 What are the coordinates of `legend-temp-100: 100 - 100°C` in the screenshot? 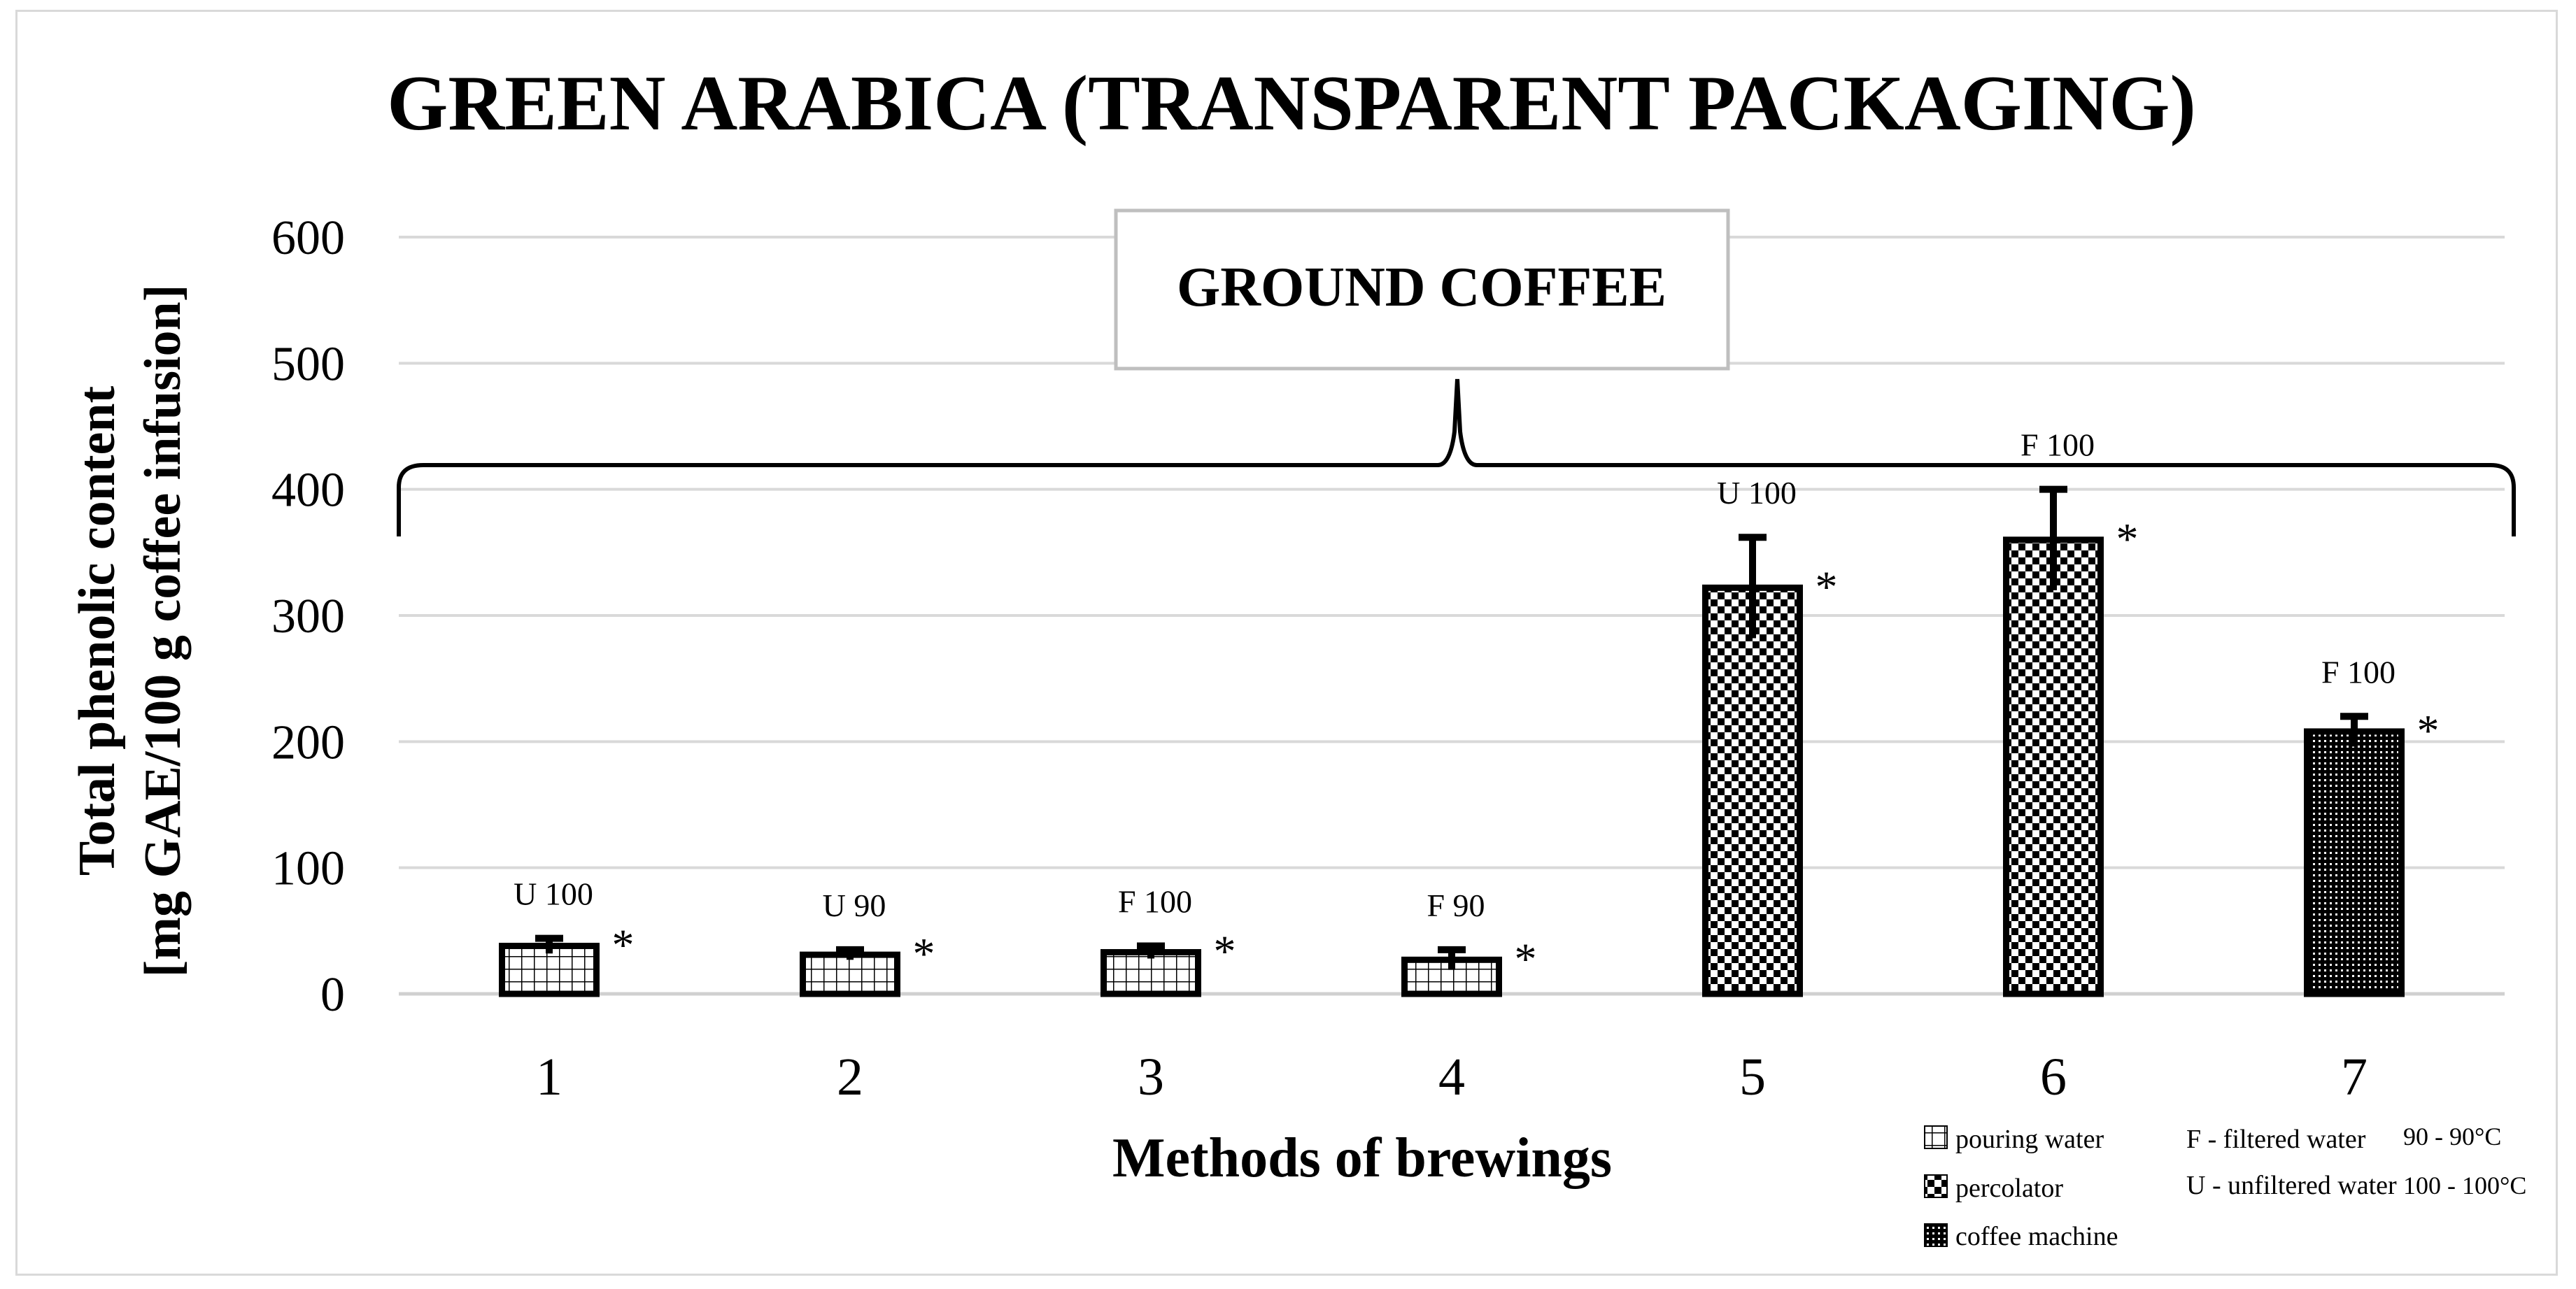 It's located at (2464, 1185).